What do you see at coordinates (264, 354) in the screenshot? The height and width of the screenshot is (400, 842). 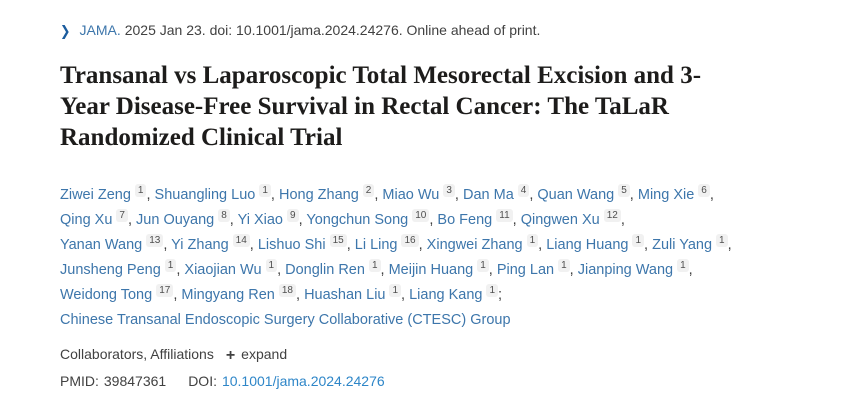 I see `expand-label: expand` at bounding box center [264, 354].